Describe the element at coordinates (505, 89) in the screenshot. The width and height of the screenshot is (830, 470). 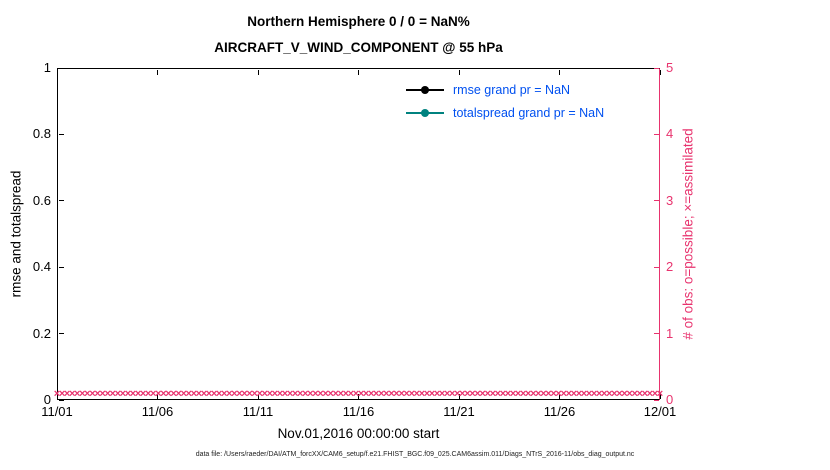
I see `legend-item: rmse grand pr = NaN` at that location.